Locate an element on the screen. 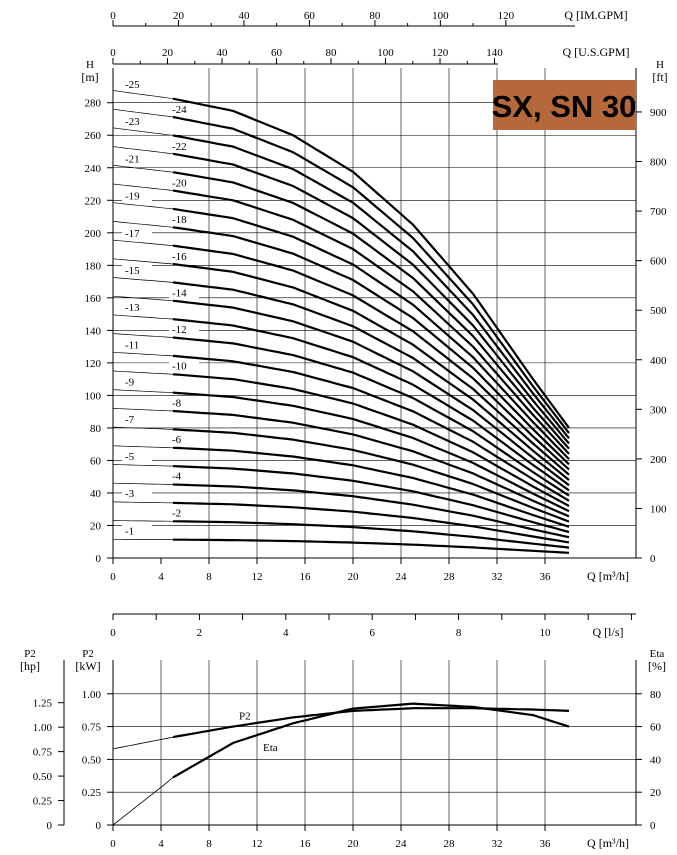 The width and height of the screenshot is (677, 855). head-m-tick-label: 200 is located at coordinates (93, 234).